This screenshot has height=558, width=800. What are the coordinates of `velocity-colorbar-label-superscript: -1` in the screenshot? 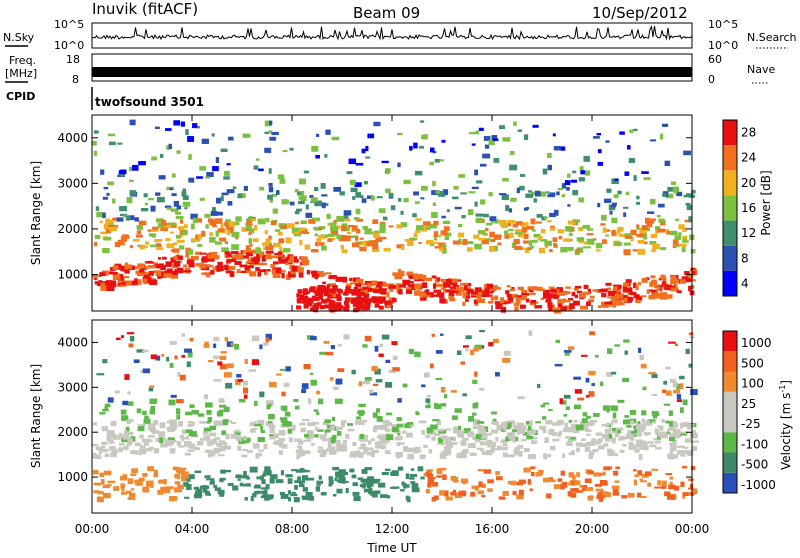 It's located at (782, 389).